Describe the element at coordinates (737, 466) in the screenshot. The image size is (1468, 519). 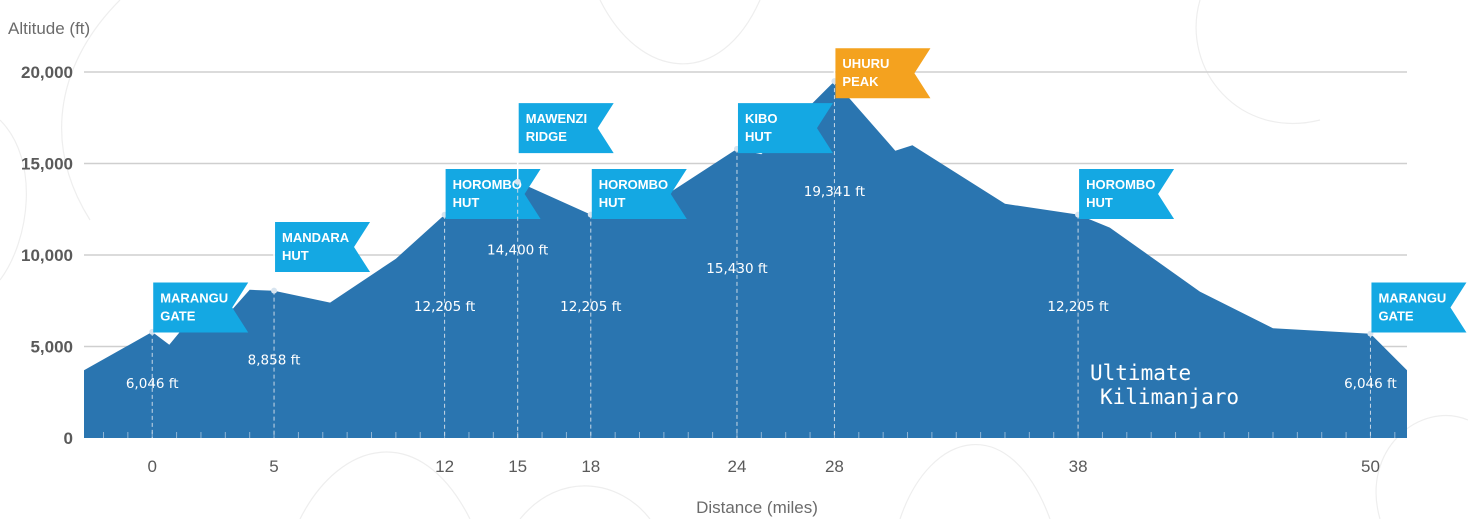
I see `x-tick-label: 24` at that location.